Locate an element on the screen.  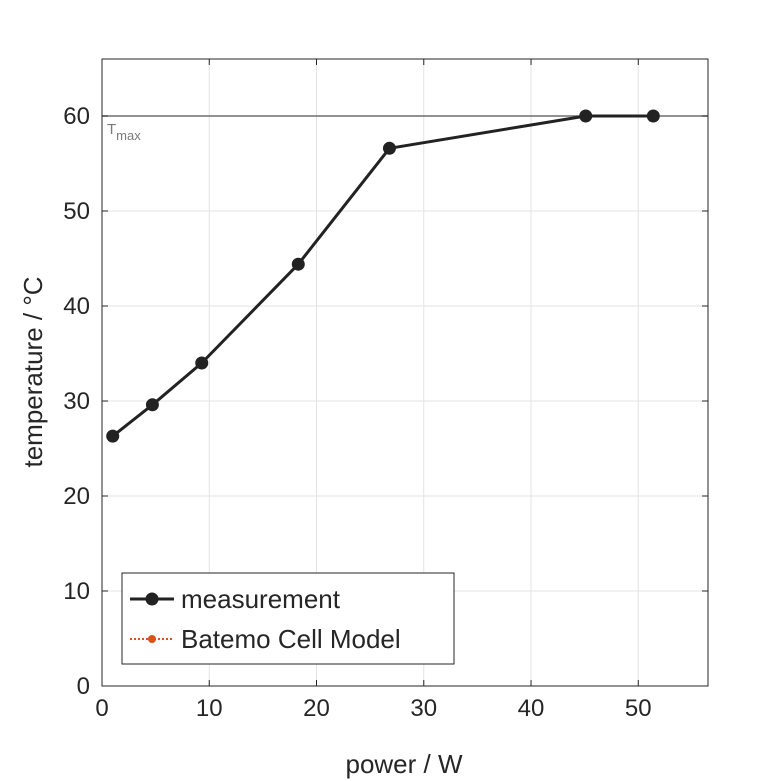
x-tick-label: 20 is located at coordinates (316, 708).